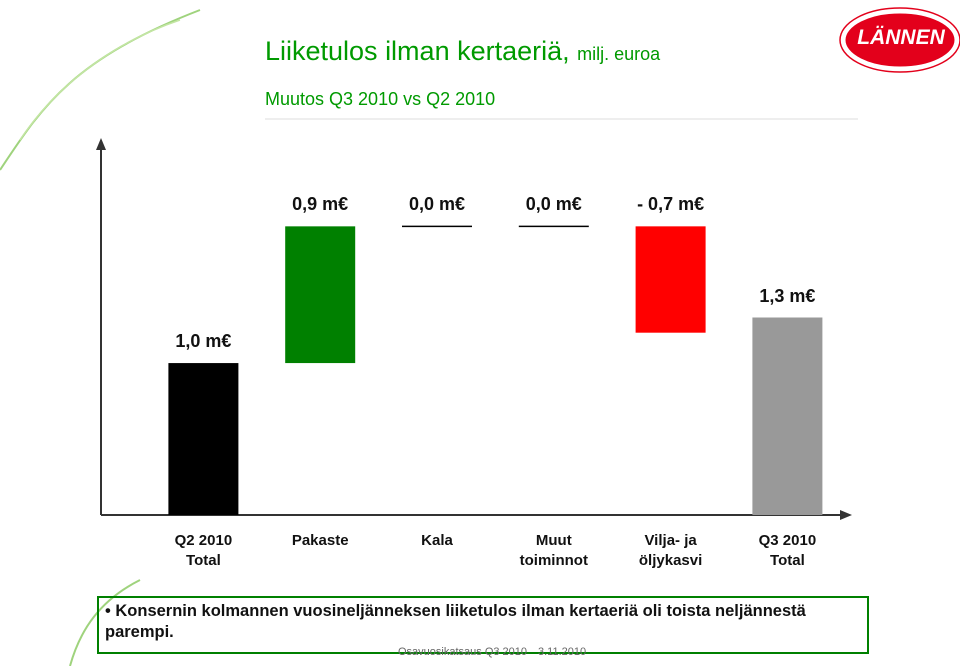 Image resolution: width=960 pixels, height=666 pixels. What do you see at coordinates (619, 54) in the screenshot?
I see `title-unit: milj. euroa` at bounding box center [619, 54].